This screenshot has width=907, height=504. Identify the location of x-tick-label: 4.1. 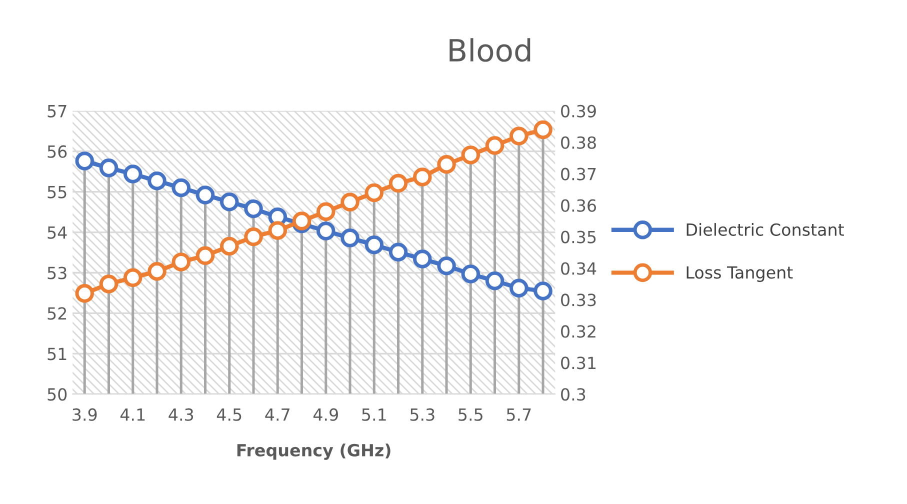
(132, 414).